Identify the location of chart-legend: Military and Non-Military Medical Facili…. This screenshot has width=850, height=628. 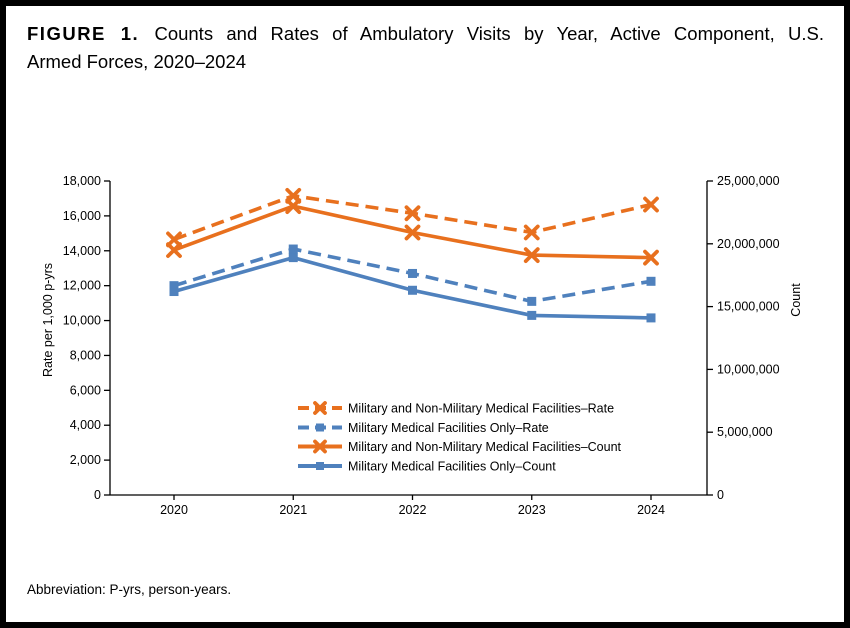
(460, 437).